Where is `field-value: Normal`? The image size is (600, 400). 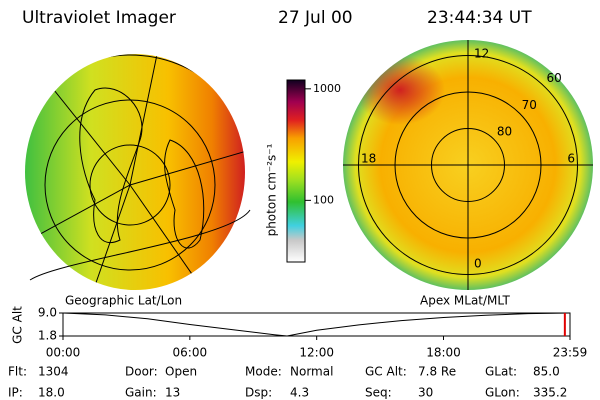 field-value: Normal is located at coordinates (311, 372).